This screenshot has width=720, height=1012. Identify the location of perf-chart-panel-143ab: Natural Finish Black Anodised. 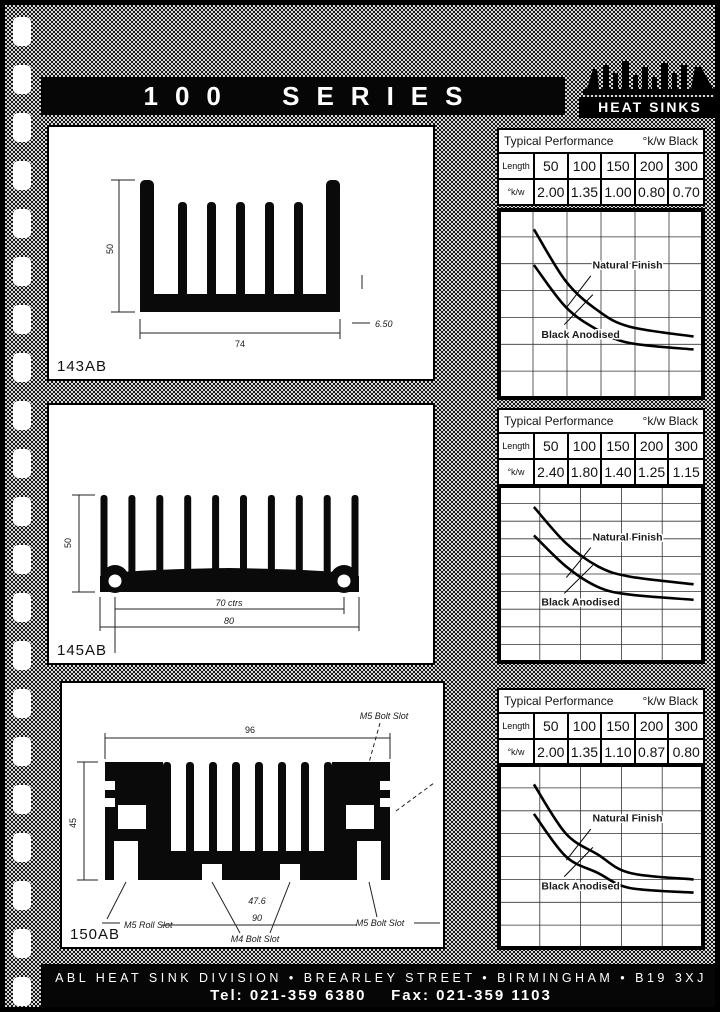
(601, 304).